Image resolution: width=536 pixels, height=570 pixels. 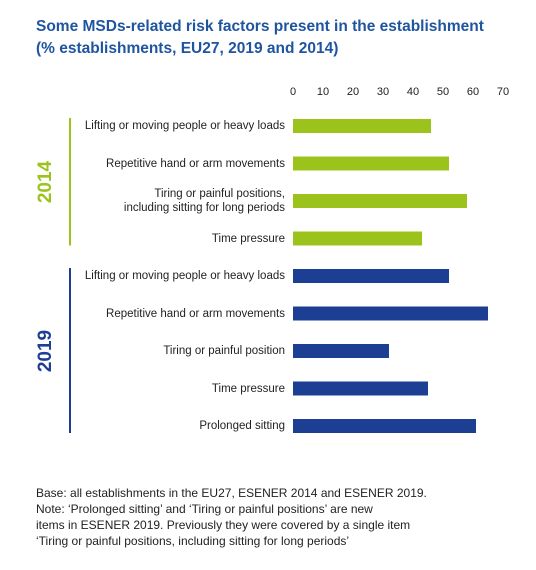 I want to click on group-label: 2019, so click(x=45, y=351).